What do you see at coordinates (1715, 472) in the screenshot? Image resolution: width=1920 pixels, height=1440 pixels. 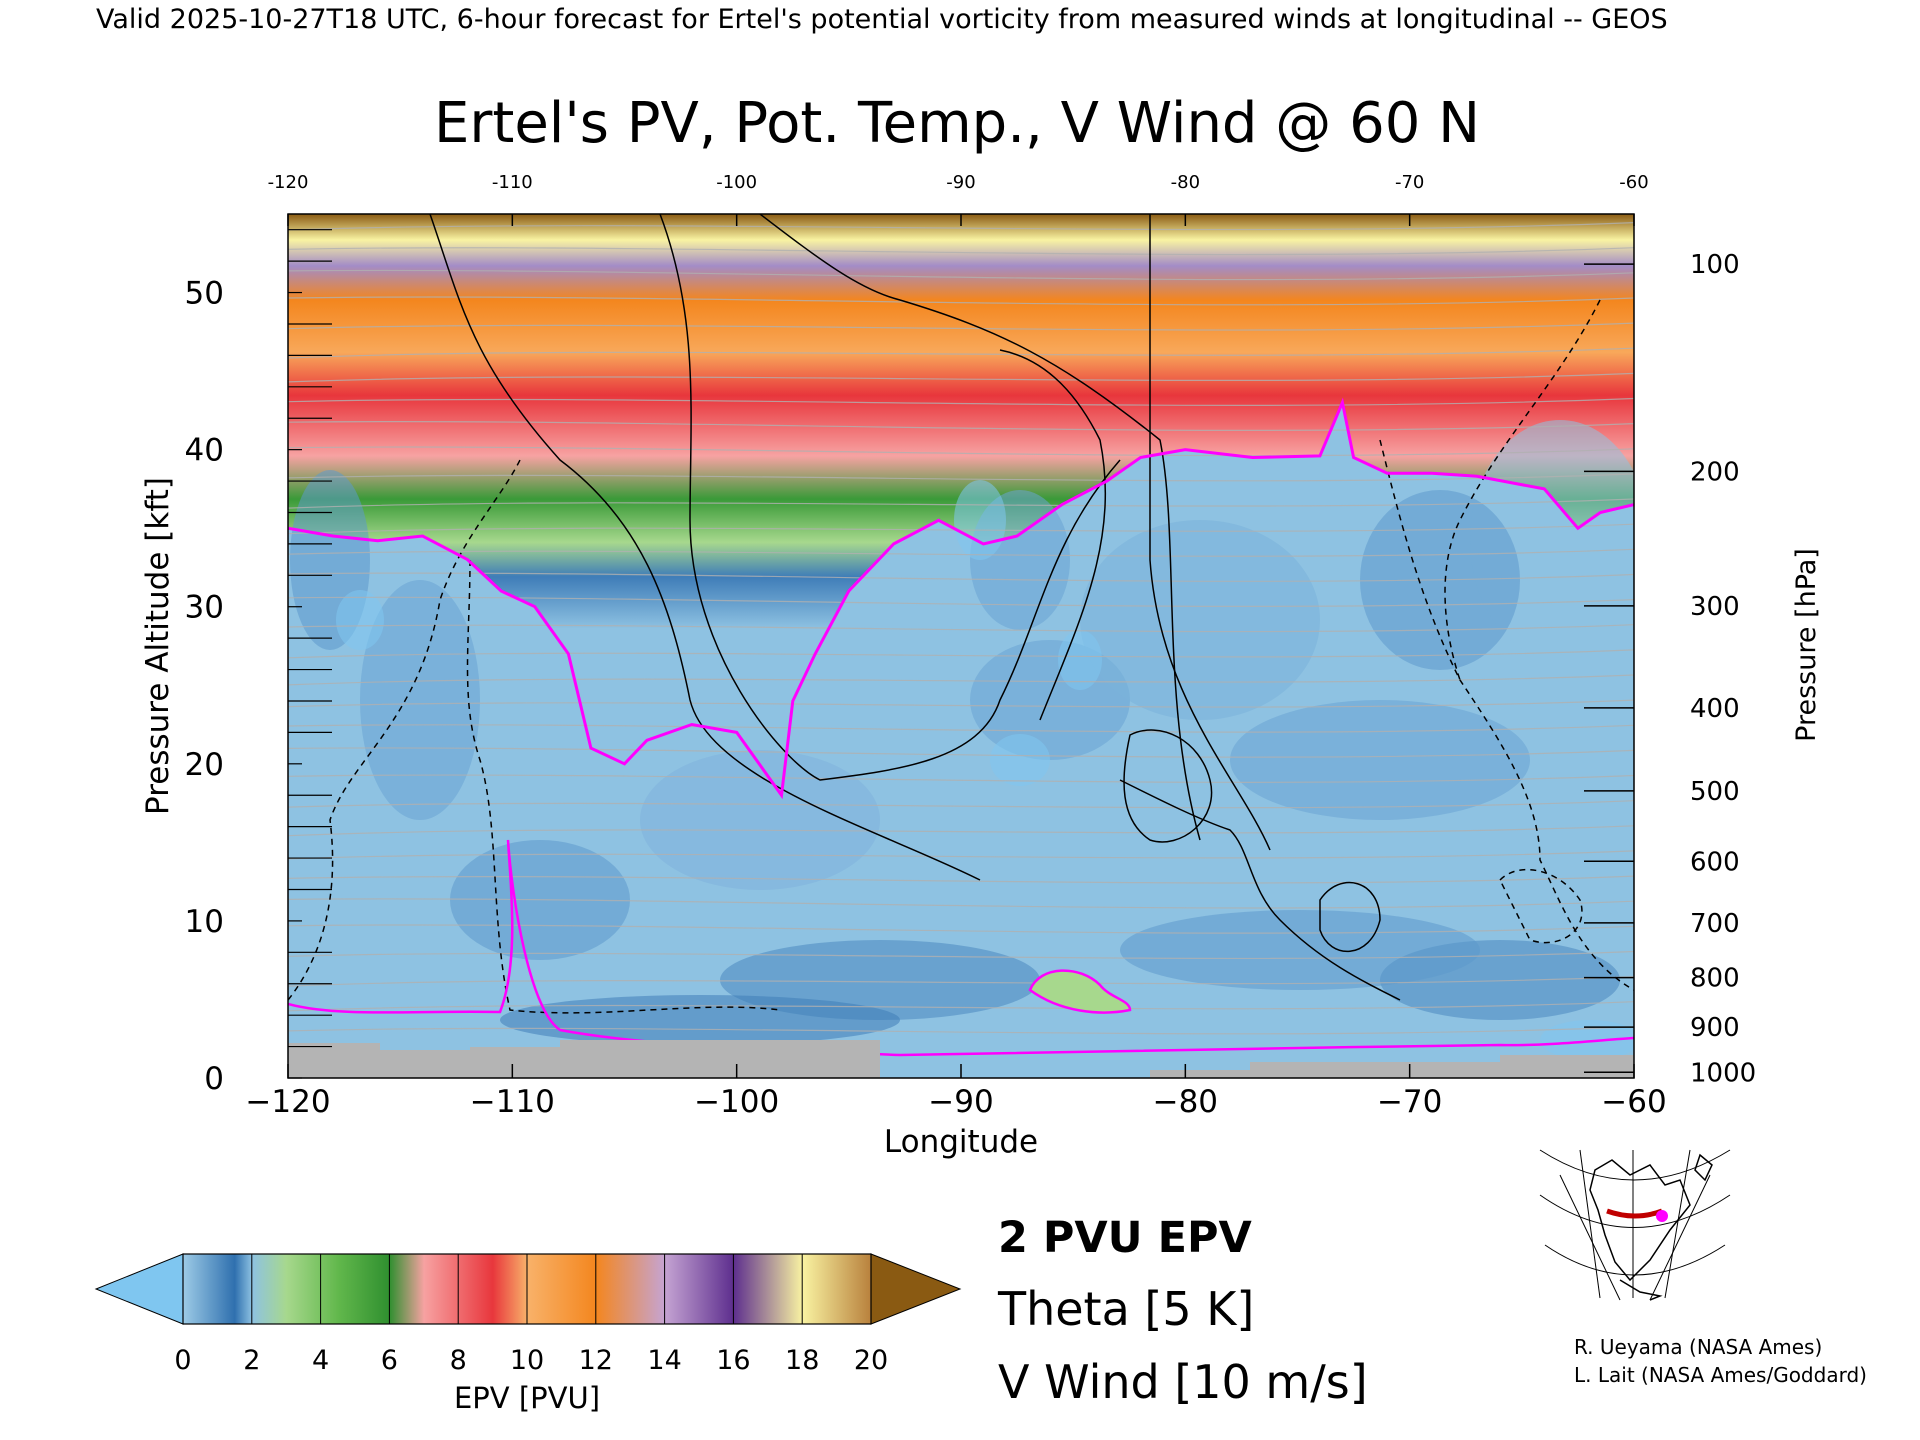 I see `p-tick-label-1: 200` at bounding box center [1715, 472].